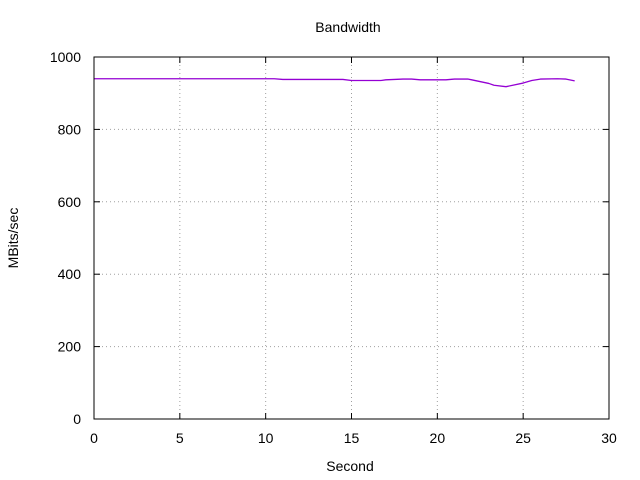  What do you see at coordinates (609, 438) in the screenshot?
I see `x-tick-label: 30` at bounding box center [609, 438].